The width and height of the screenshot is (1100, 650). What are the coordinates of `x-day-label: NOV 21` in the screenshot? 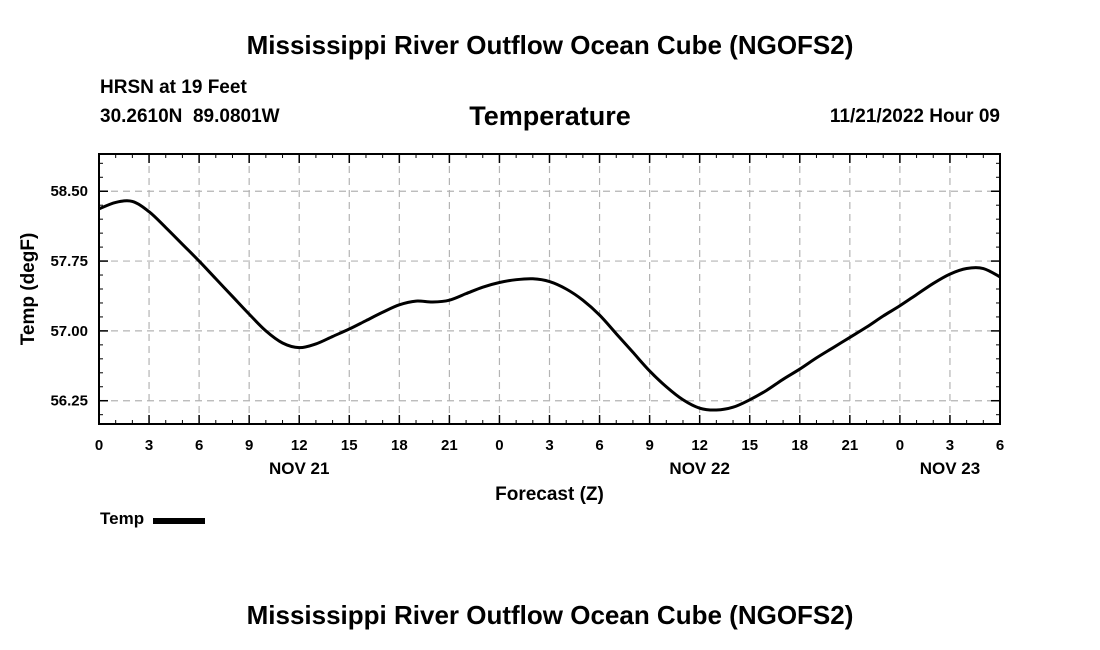 It's located at (299, 468).